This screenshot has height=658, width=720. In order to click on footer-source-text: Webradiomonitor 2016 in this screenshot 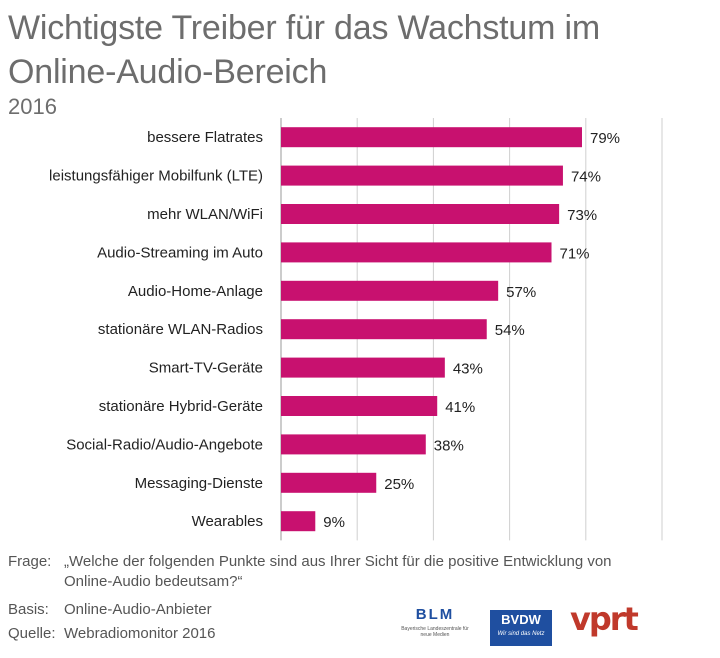, I will do `click(140, 633)`.